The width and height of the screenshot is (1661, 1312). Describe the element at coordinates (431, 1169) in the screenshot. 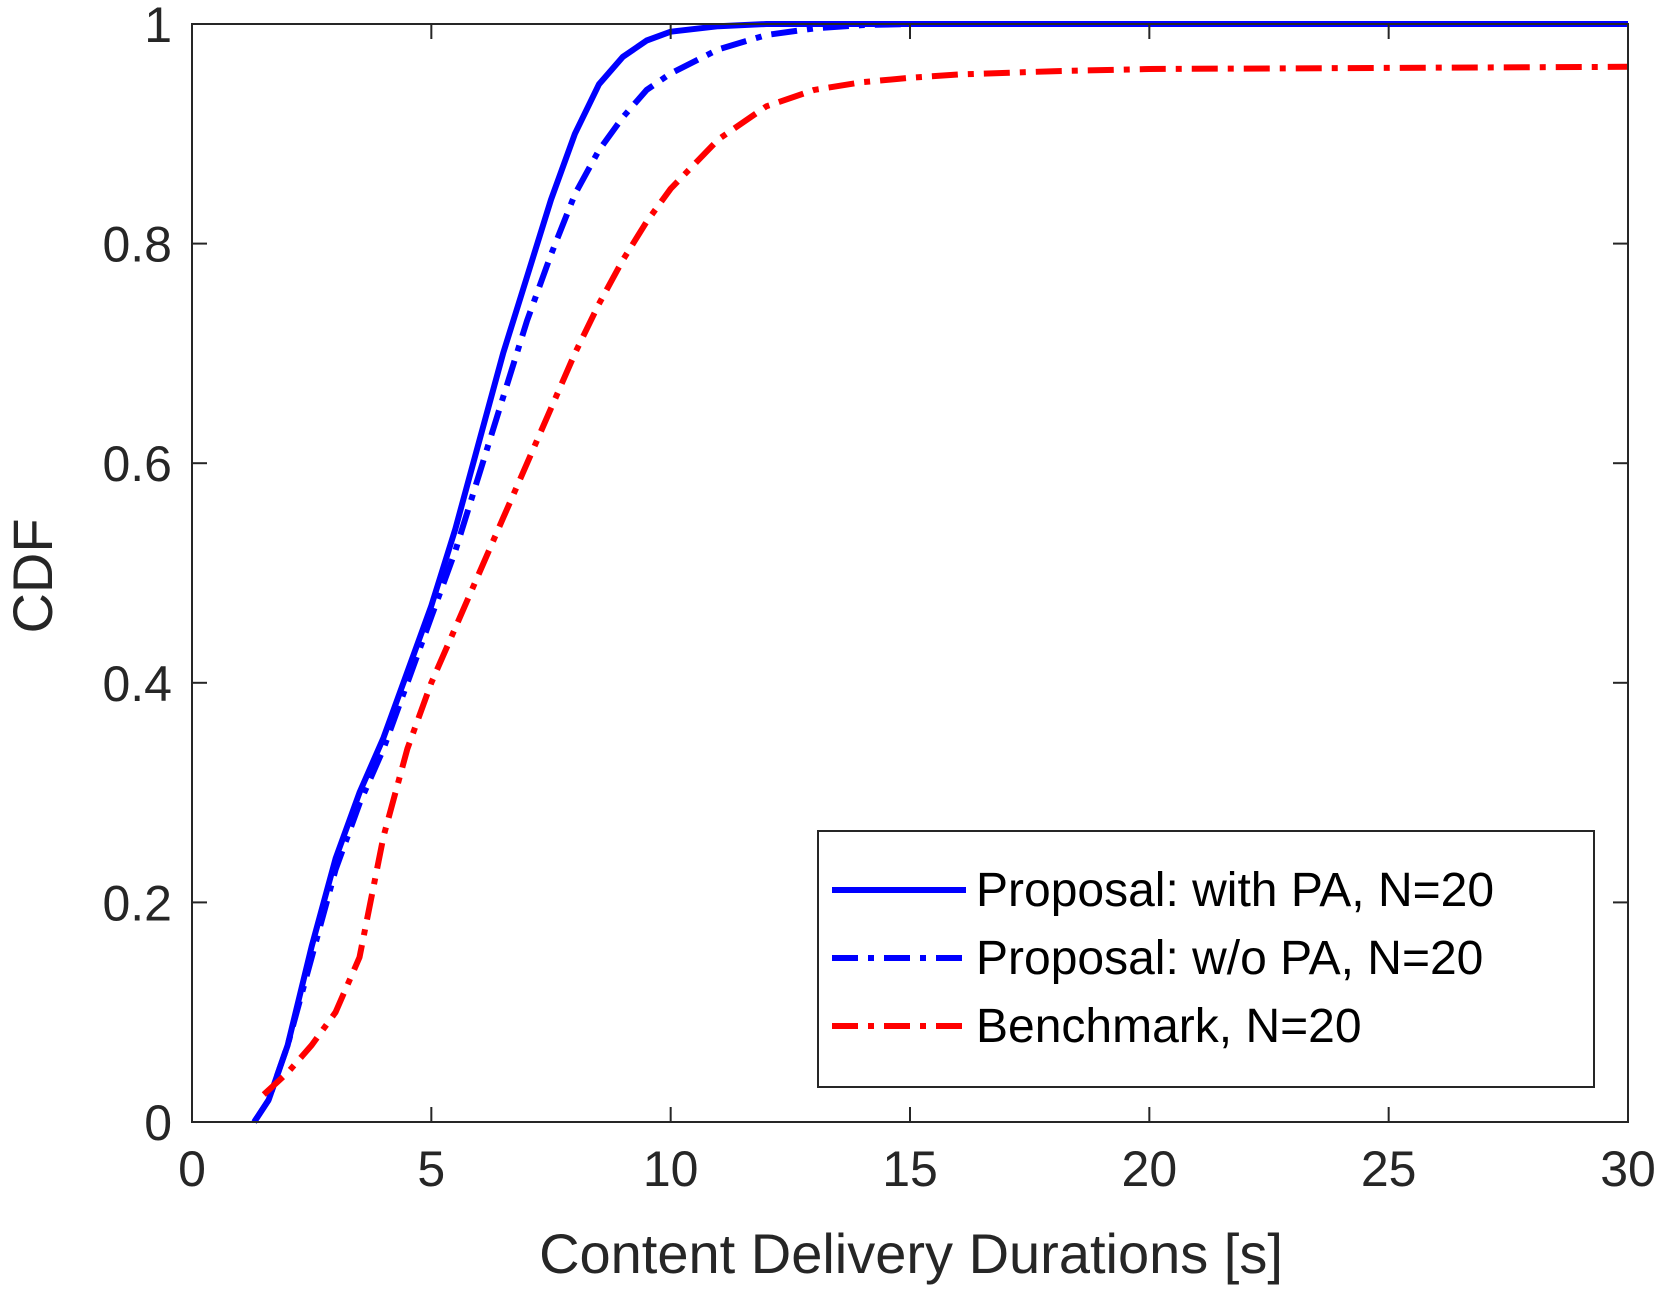

I see `x-tick-label: 5` at that location.